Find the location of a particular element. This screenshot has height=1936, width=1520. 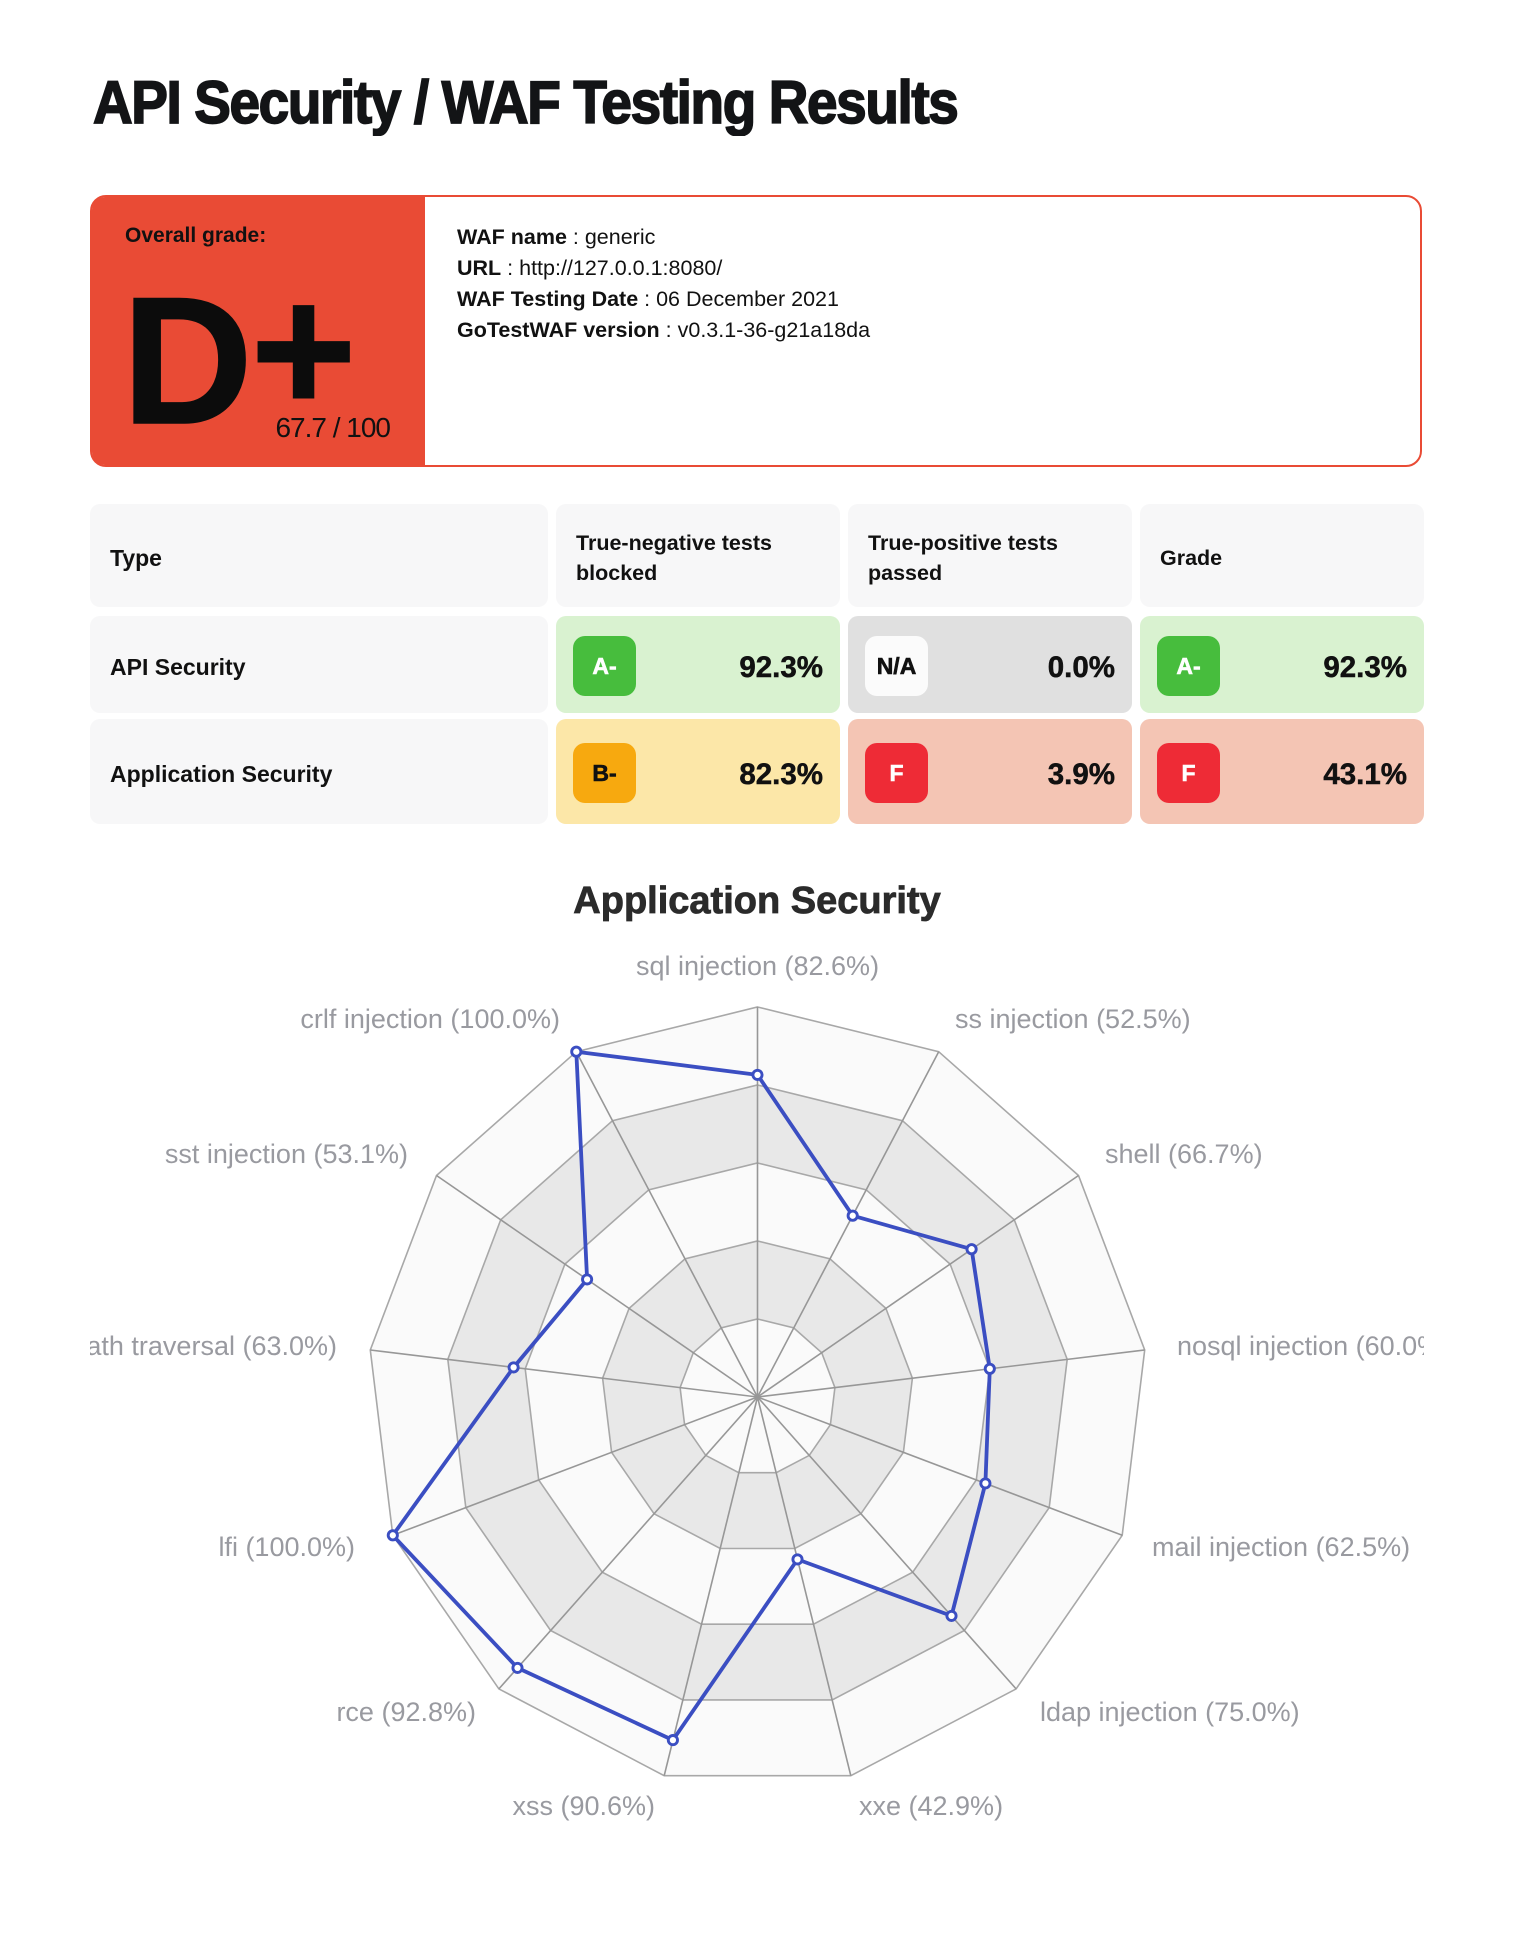

svg-text: xss (90.6%) is located at coordinates (583, 1806).